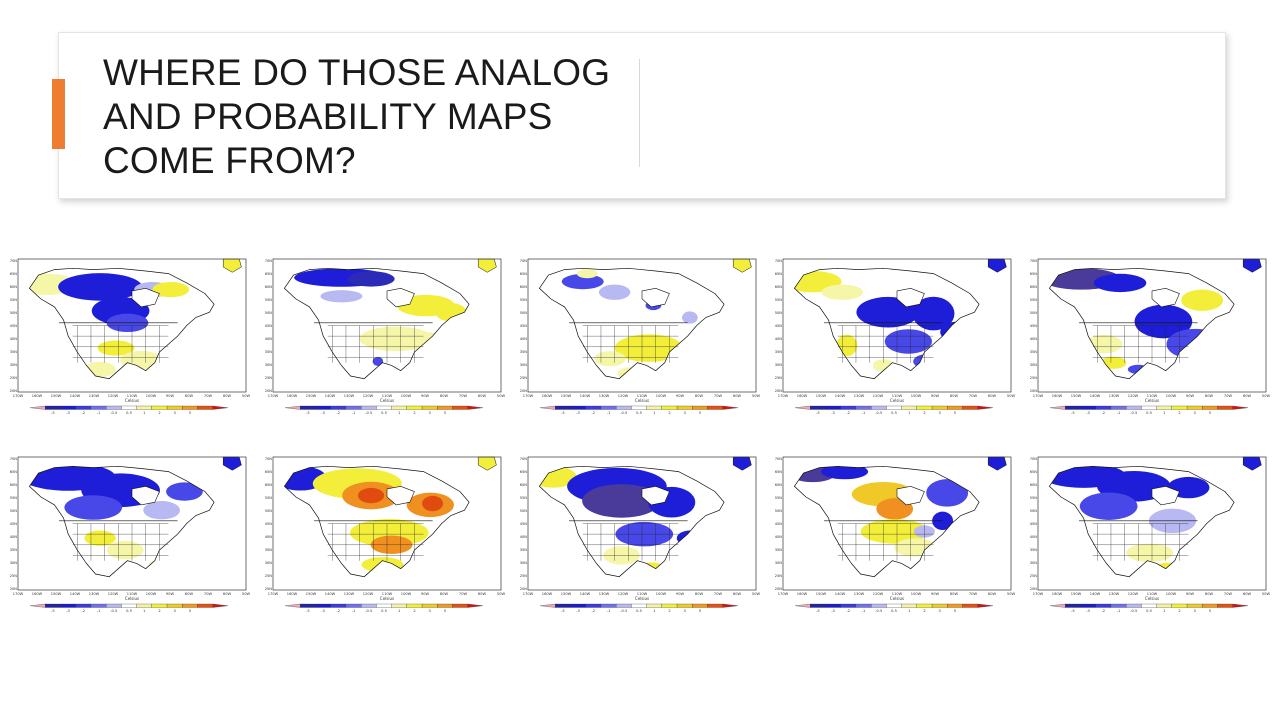  What do you see at coordinates (269, 550) in the screenshot?
I see `lat-label: 35N` at bounding box center [269, 550].